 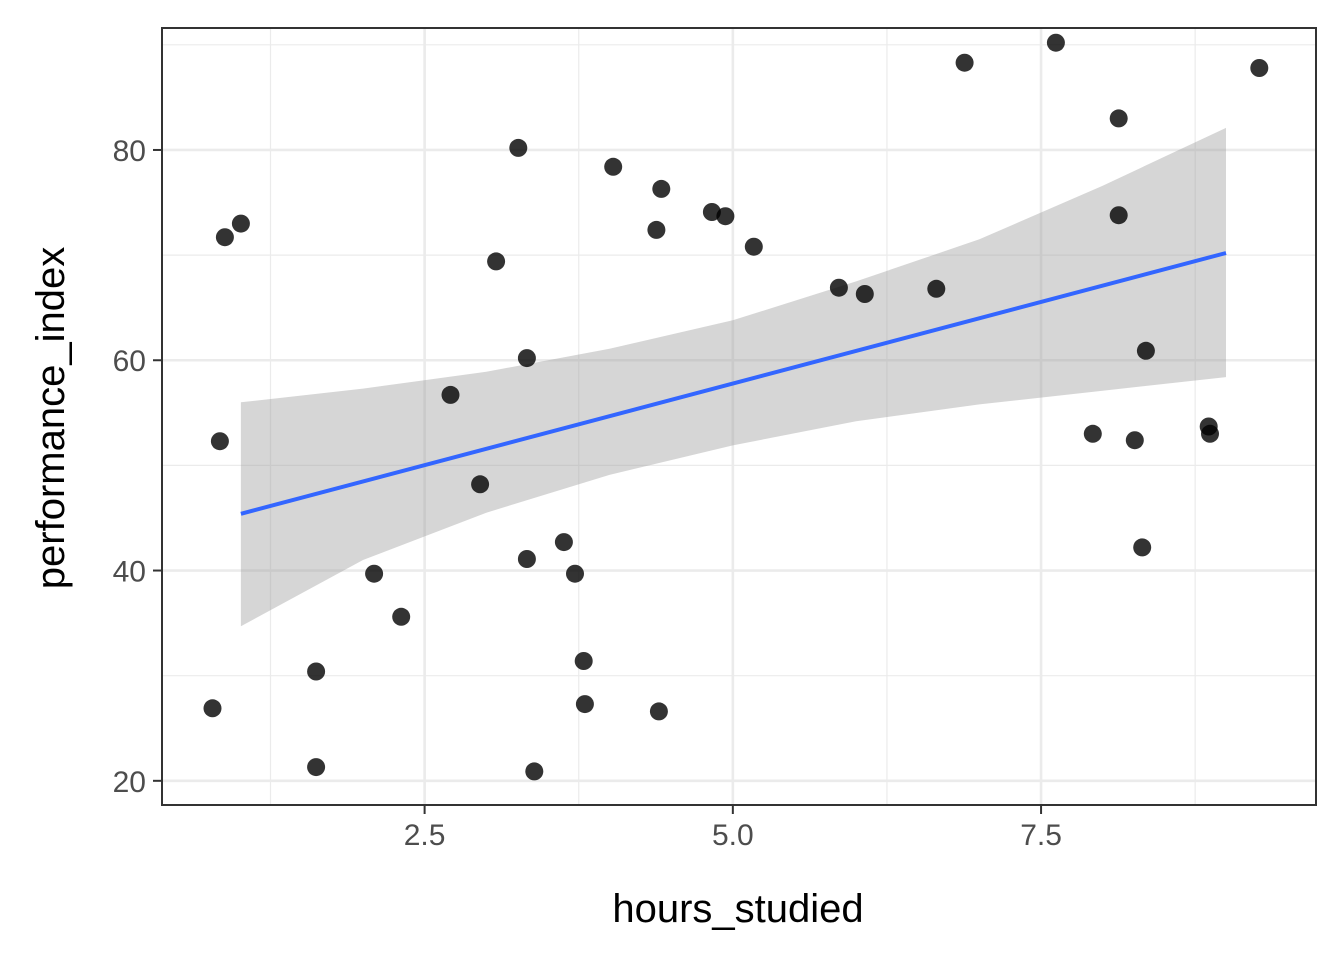 What do you see at coordinates (1041, 835) in the screenshot?
I see `x-tick-label: 7.5` at bounding box center [1041, 835].